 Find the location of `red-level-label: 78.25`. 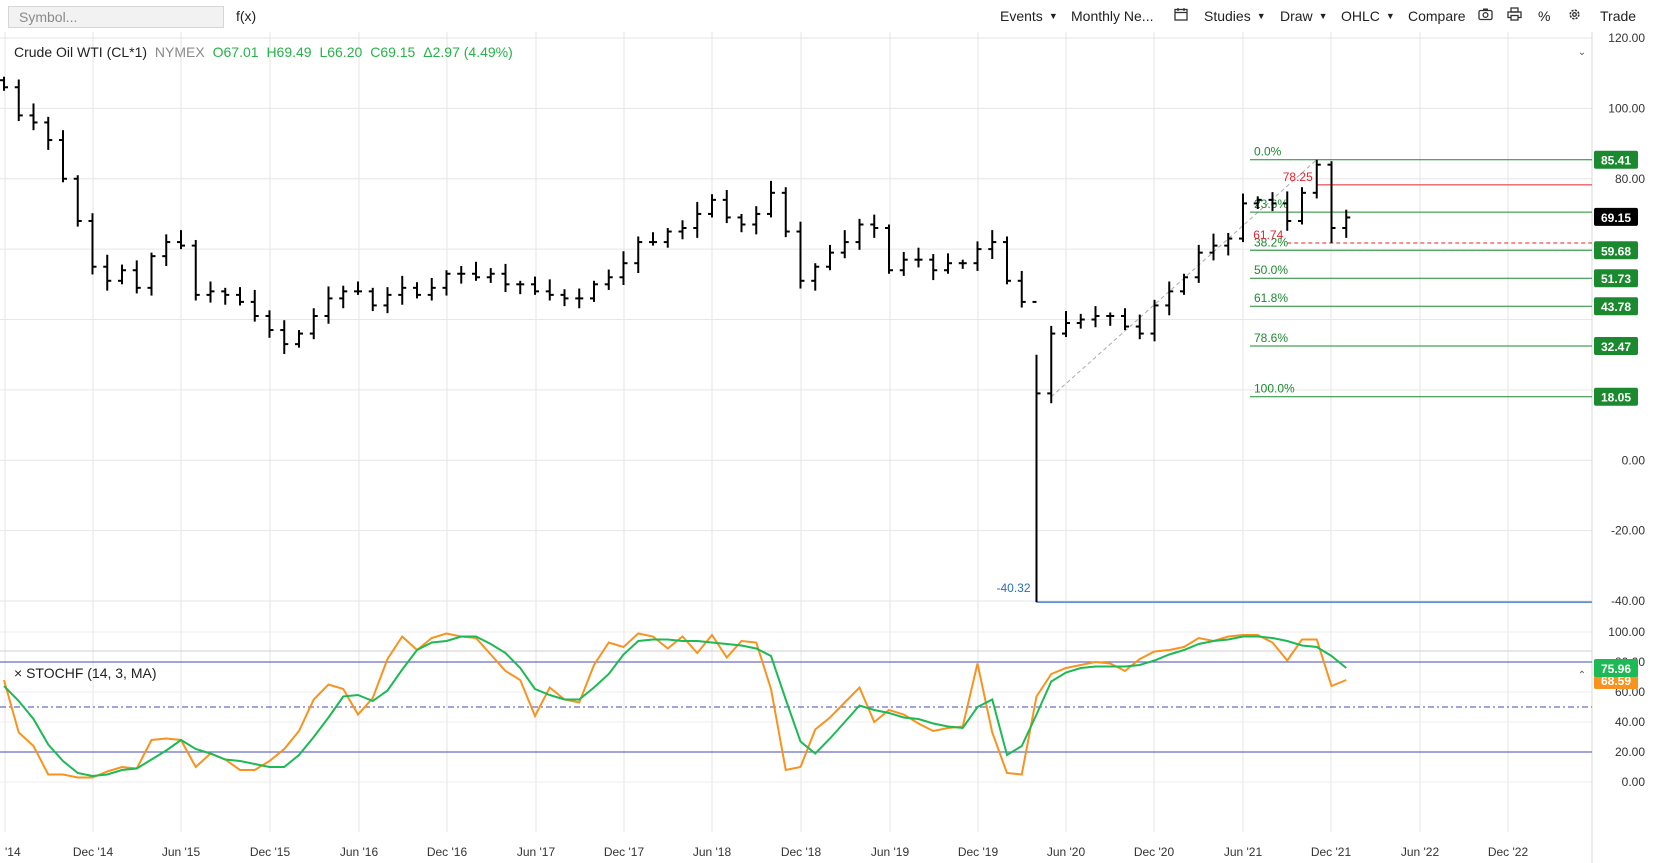

red-level-label: 78.25 is located at coordinates (1298, 177).